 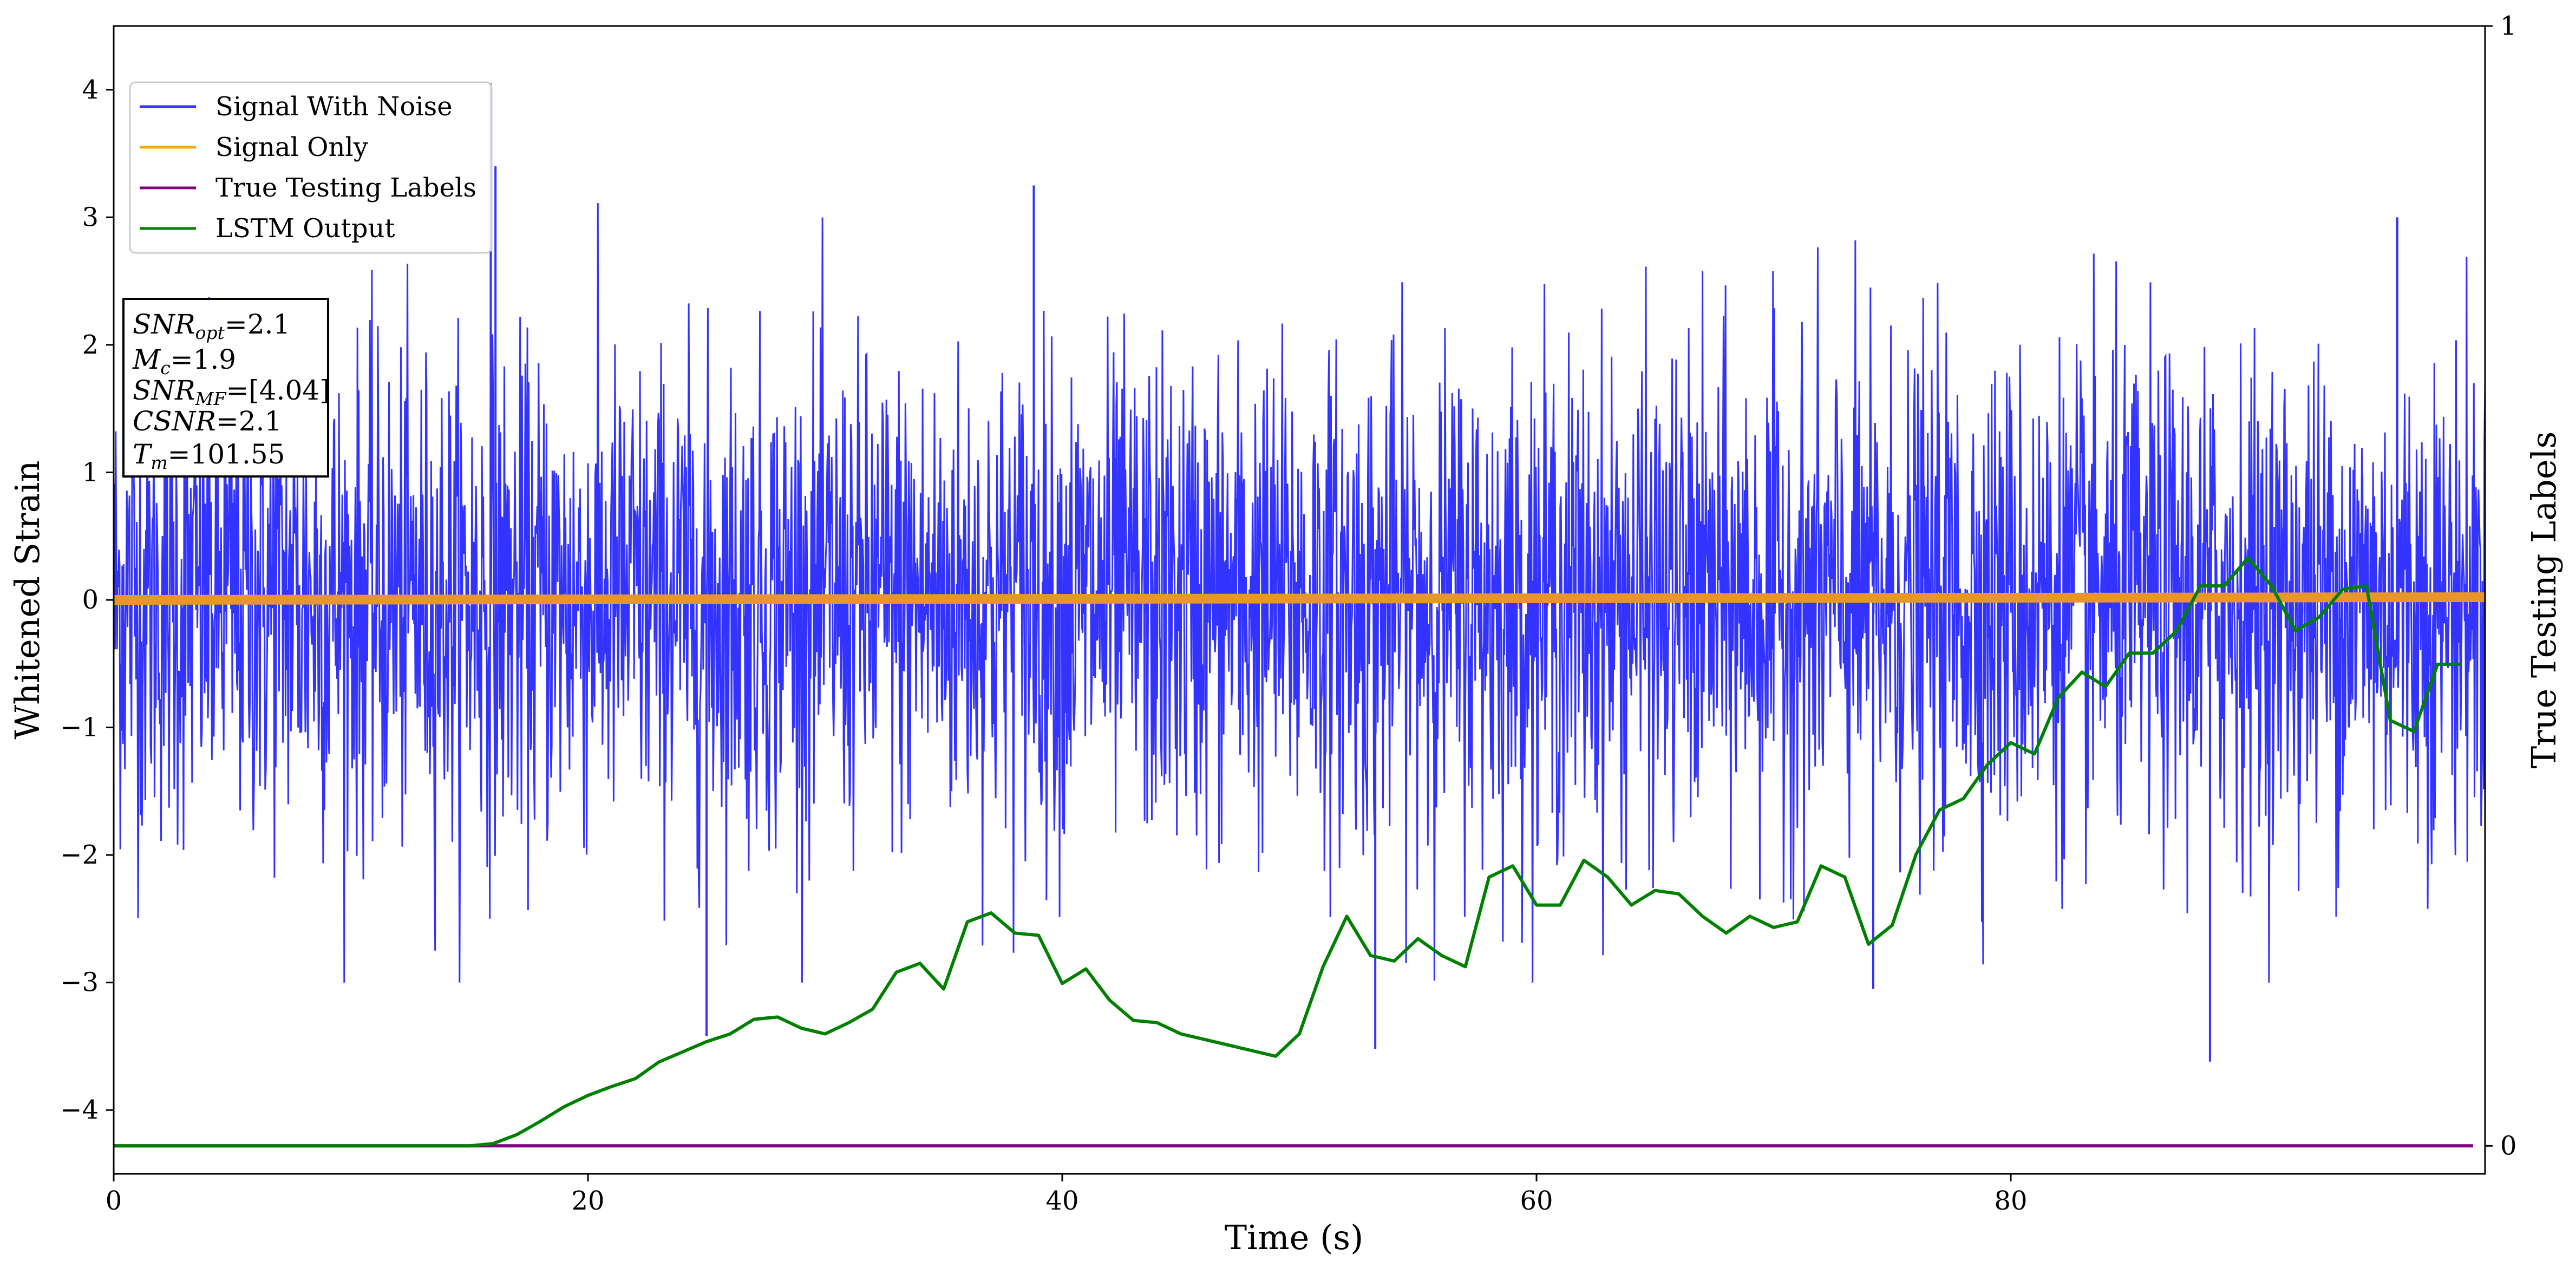 I want to click on info-csnr: CSNR=2.1, so click(x=207, y=421).